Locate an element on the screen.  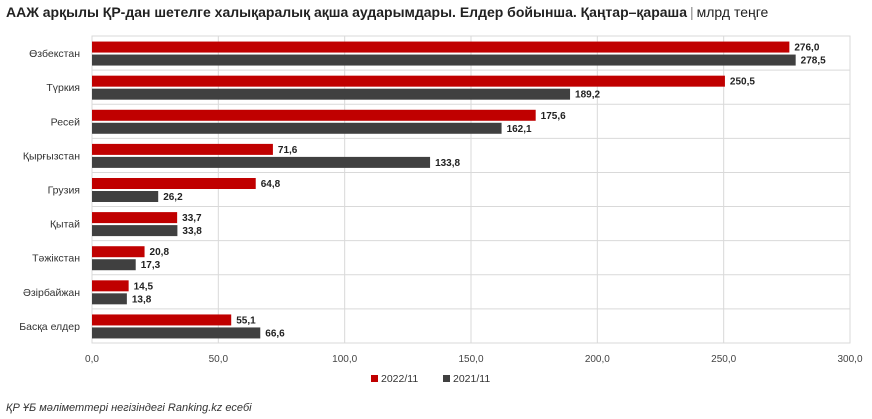
category-label: Қырғызстан is located at coordinates (51, 156).